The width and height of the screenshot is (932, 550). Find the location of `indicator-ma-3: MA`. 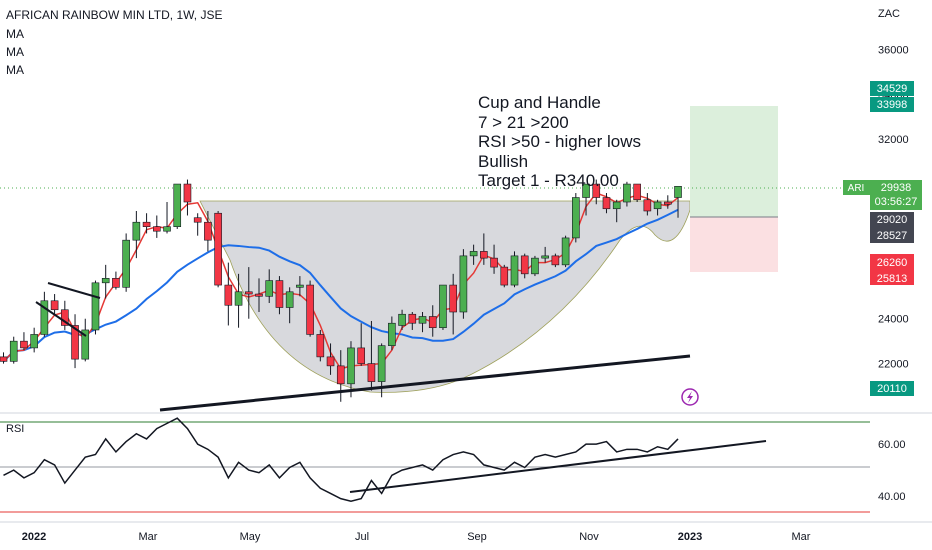

indicator-ma-3: MA is located at coordinates (15, 70).